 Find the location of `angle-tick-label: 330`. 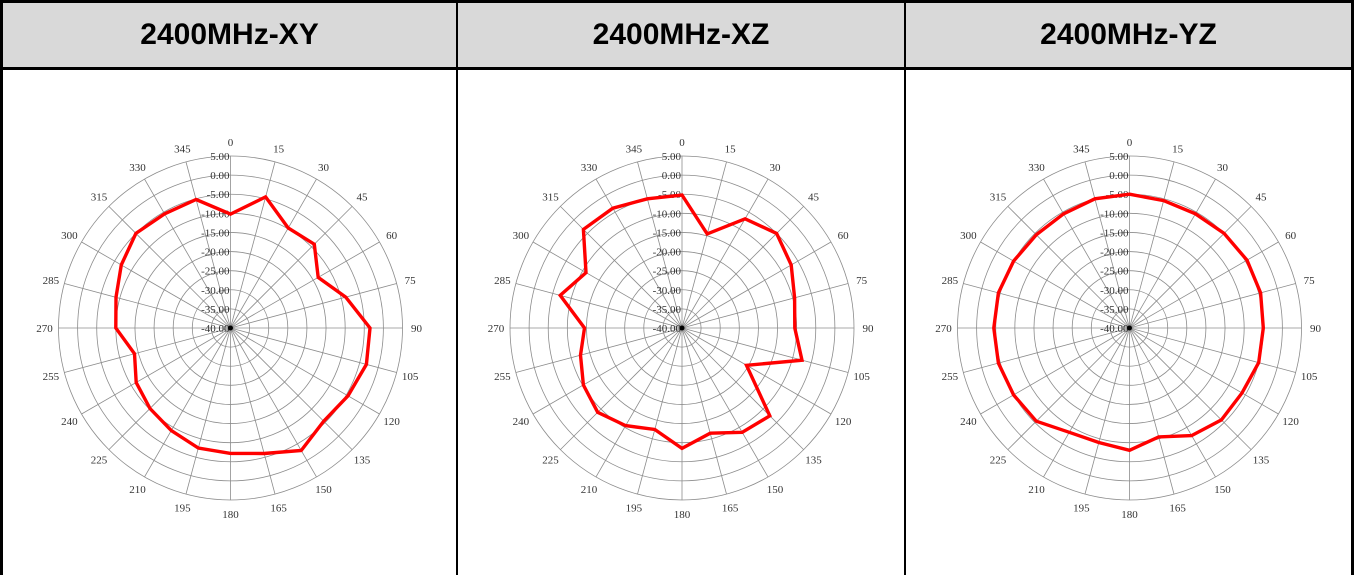

angle-tick-label: 330 is located at coordinates (137, 168).